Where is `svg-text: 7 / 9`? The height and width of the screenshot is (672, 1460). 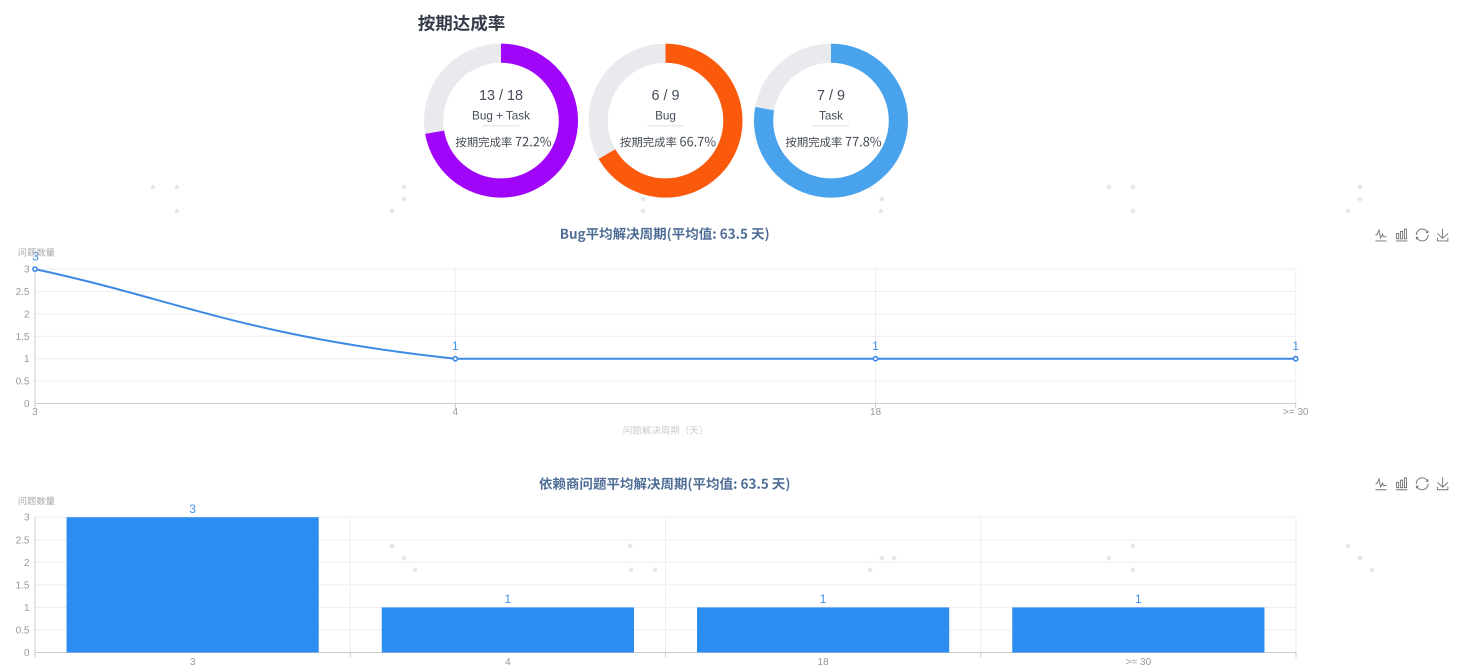 svg-text: 7 / 9 is located at coordinates (831, 96).